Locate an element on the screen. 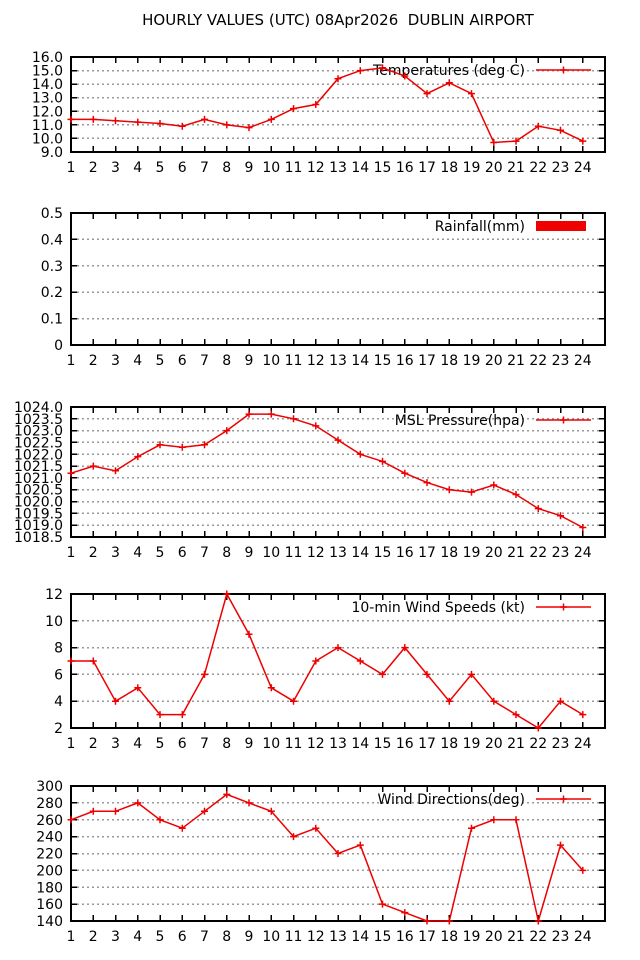 This screenshot has height=960, width=640. svg-text: 13 is located at coordinates (338, 937).